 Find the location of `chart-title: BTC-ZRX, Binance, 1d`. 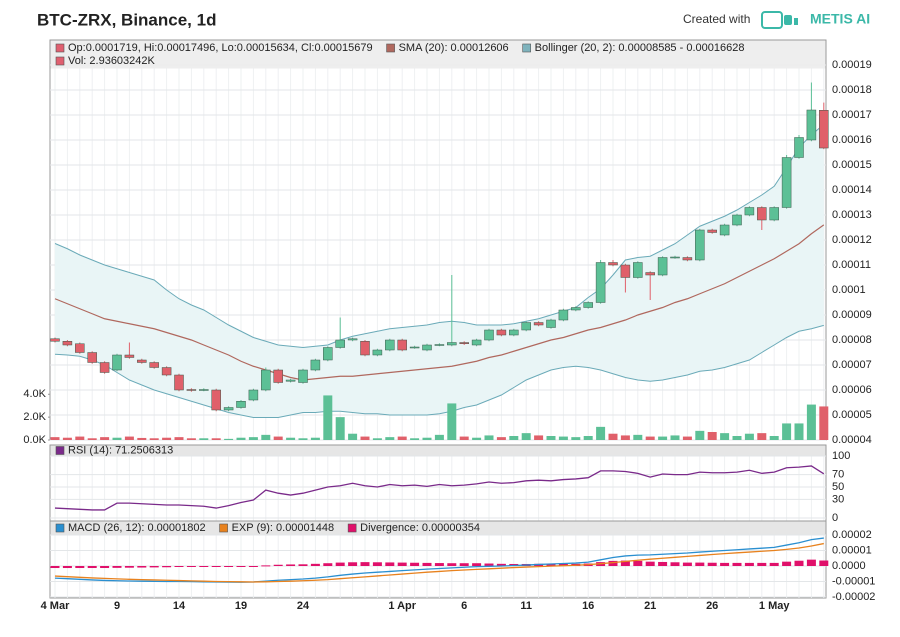

chart-title: BTC-ZRX, Binance, 1d is located at coordinates (126, 19).